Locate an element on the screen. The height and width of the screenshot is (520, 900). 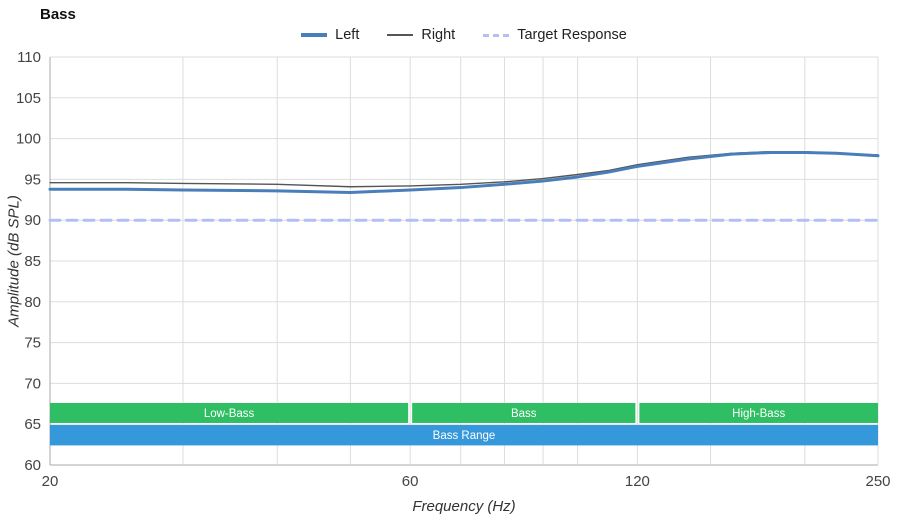
series-line-right is located at coordinates (464, 169).